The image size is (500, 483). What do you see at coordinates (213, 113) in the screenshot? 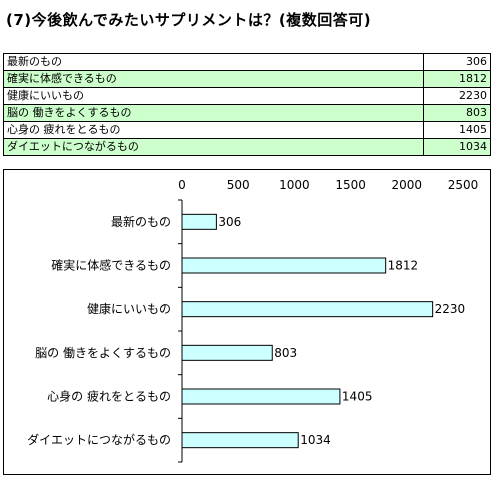
I see `table-cell-label: 脳の 働きをよくするもの` at bounding box center [213, 113].